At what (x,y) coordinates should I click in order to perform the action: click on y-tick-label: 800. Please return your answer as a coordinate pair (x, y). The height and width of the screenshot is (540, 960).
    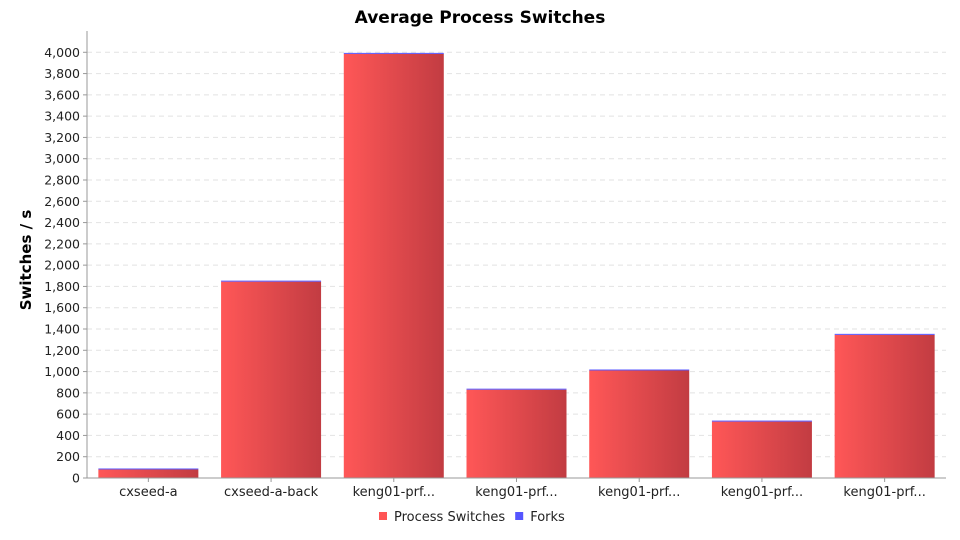
    Looking at the image, I should click on (68, 392).